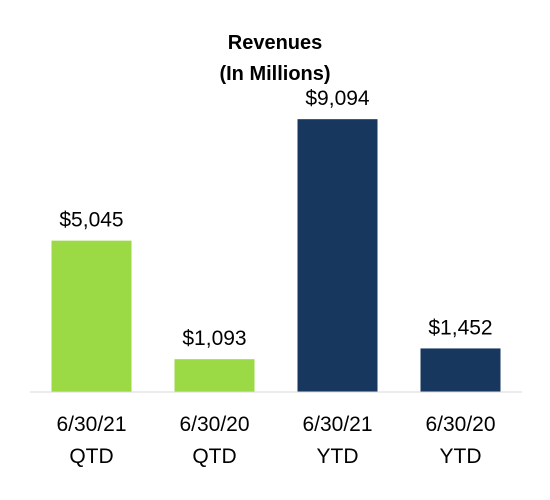  What do you see at coordinates (214, 456) in the screenshot?
I see `x-tick-label-2-period: QTD` at bounding box center [214, 456].